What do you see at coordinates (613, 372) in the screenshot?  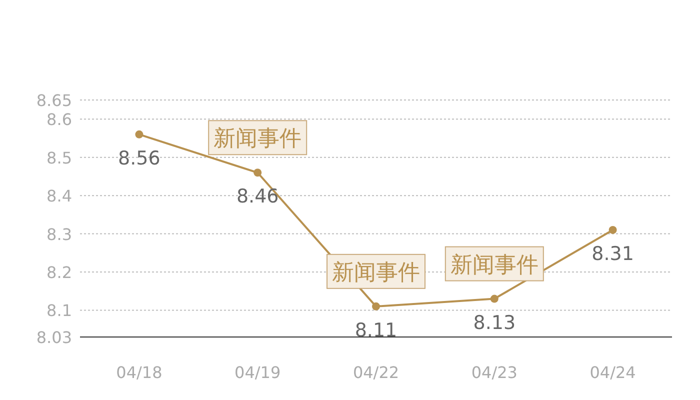 I see `x-tick-label: 04/24` at bounding box center [613, 372].